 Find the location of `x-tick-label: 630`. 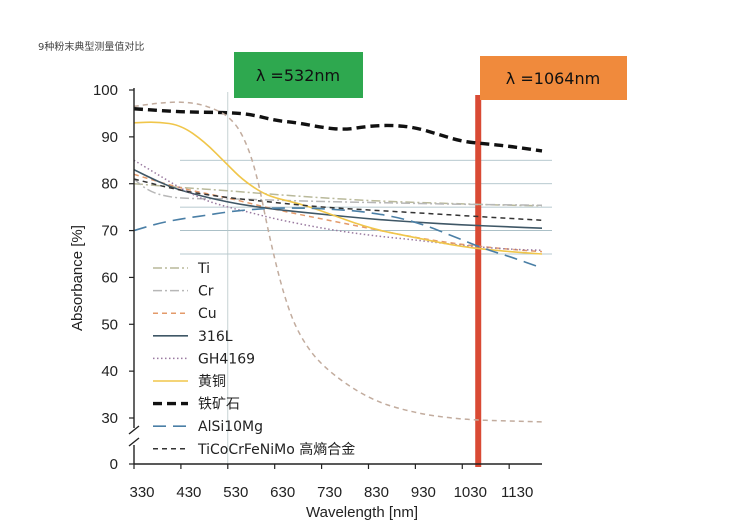

x-tick-label: 630 is located at coordinates (282, 492).